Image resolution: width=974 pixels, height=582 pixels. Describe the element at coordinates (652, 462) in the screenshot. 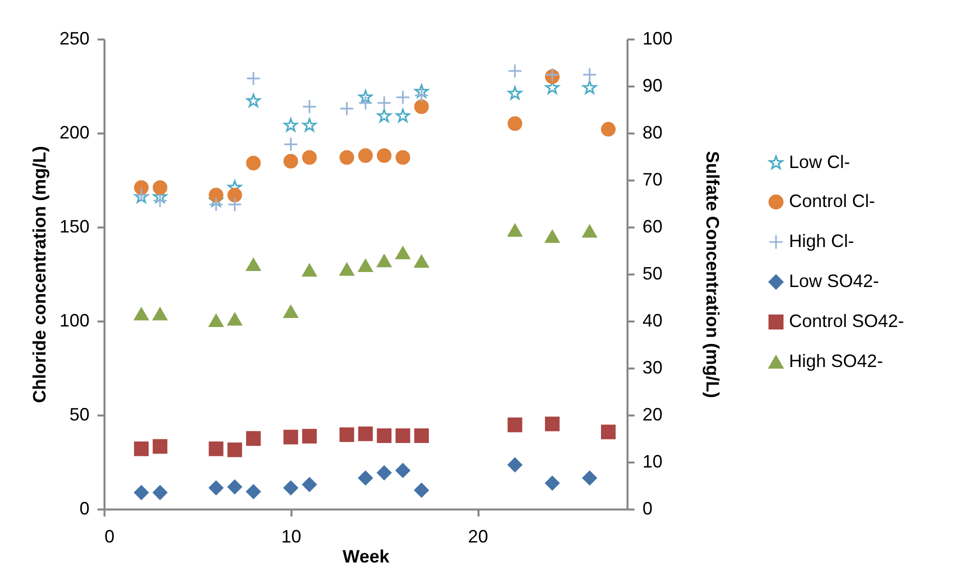

I see `y2-tick-label: 10` at that location.